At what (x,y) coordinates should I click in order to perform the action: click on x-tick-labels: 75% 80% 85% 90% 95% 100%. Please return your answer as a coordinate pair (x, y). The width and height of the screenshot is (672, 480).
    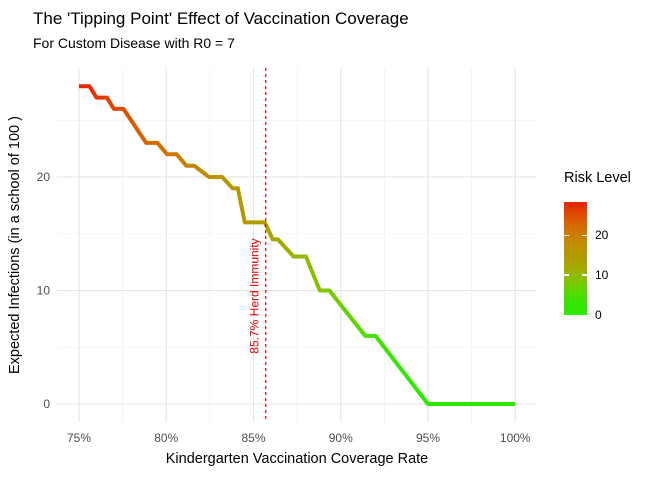
    Looking at the image, I should click on (299, 438).